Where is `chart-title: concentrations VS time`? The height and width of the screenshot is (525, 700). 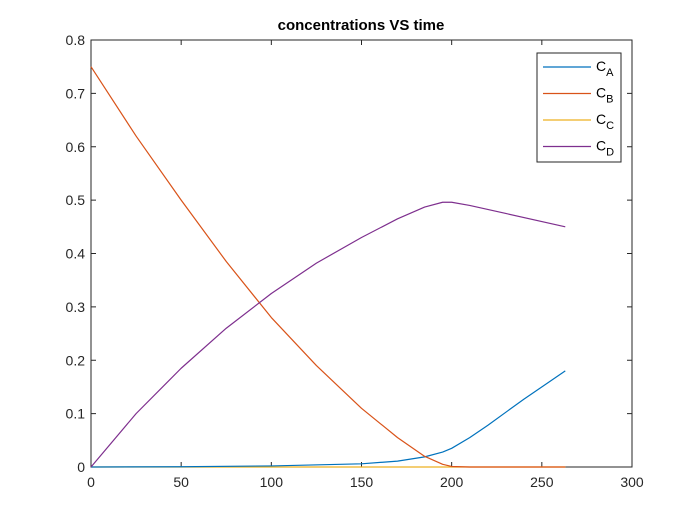
chart-title: concentrations VS time is located at coordinates (361, 25).